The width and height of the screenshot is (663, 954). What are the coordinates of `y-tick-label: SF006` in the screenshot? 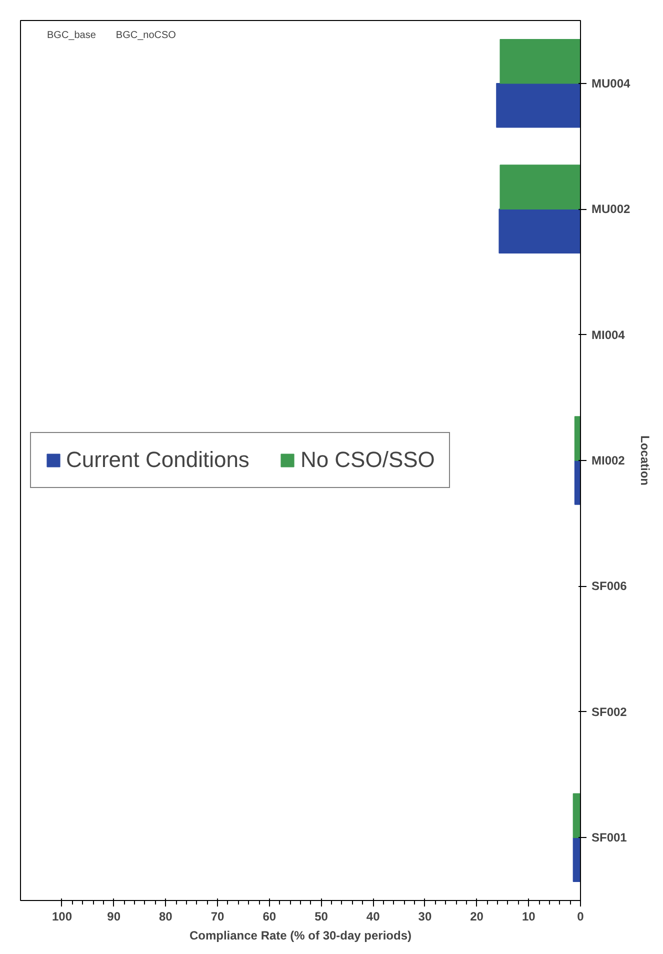 It's located at (610, 586).